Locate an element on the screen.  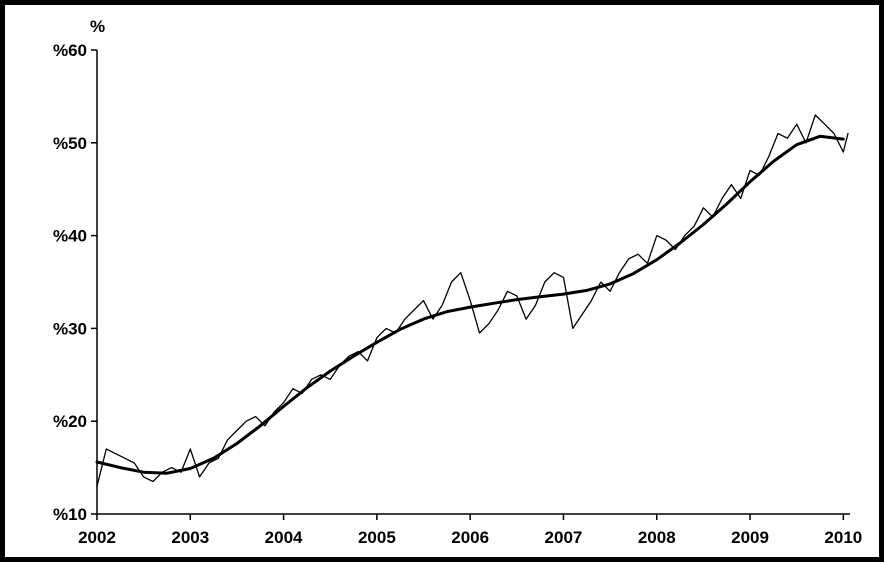
x-tick-label: 2007 is located at coordinates (564, 537).